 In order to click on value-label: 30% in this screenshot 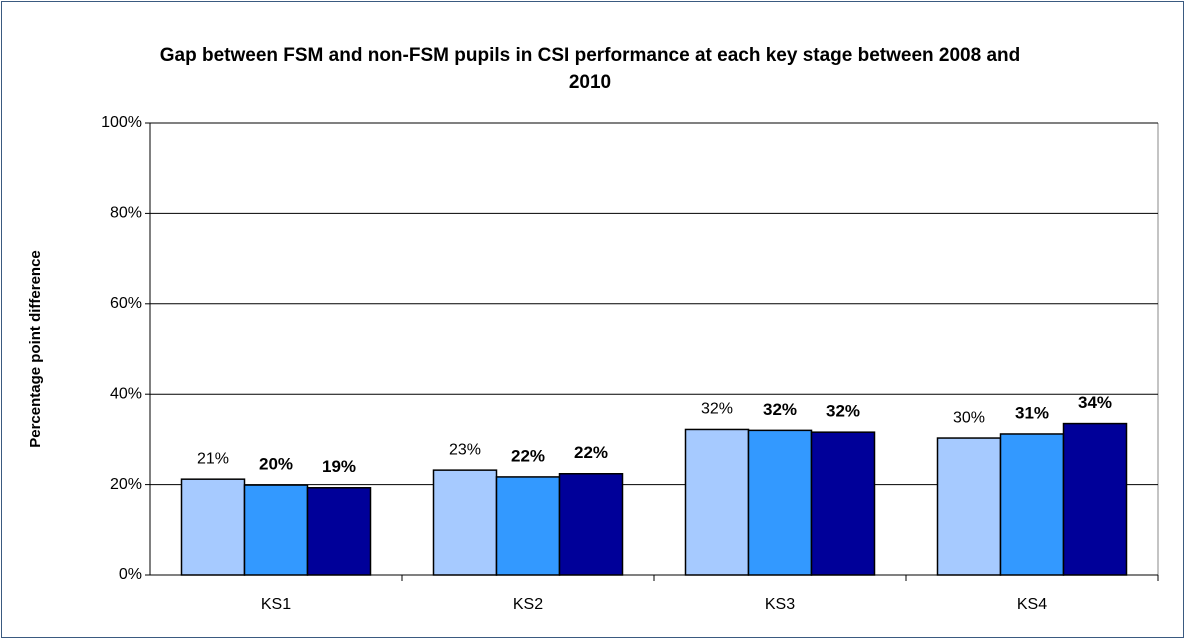, I will do `click(969, 417)`.